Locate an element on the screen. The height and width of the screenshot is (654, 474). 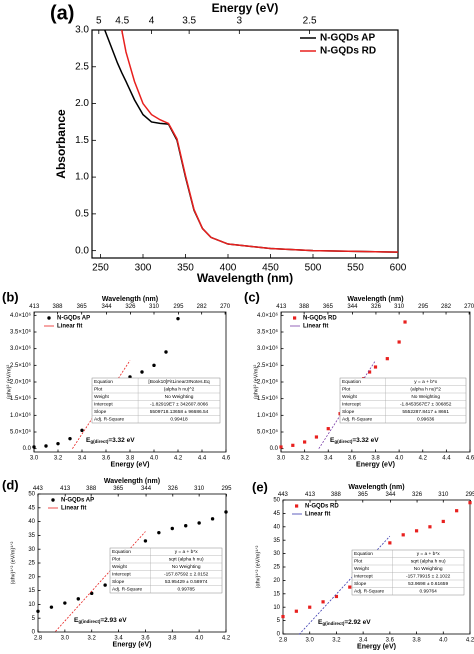
x-tick-label: 3.2 is located at coordinates (92, 639).